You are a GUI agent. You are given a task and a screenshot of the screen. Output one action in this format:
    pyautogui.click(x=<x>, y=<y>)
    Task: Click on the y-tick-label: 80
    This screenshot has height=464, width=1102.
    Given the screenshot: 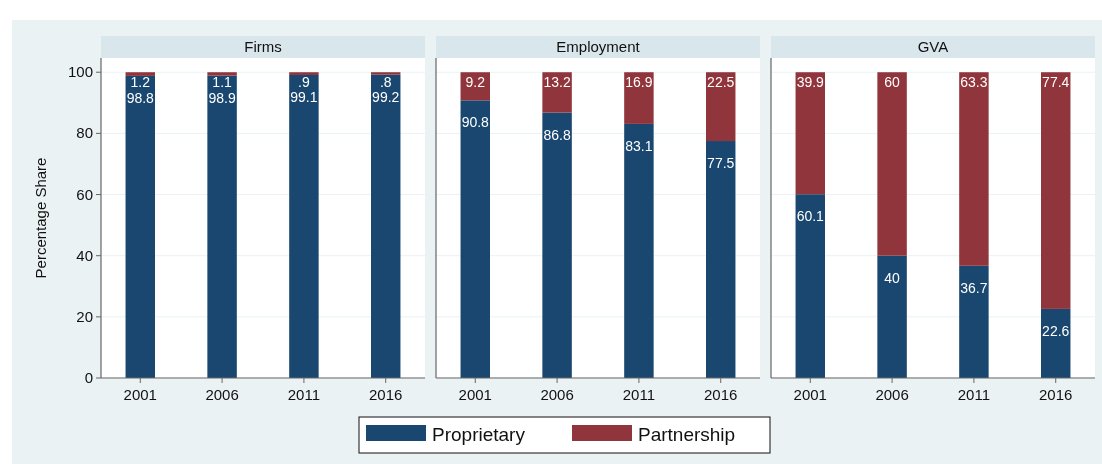 What is the action you would take?
    pyautogui.click(x=84, y=133)
    